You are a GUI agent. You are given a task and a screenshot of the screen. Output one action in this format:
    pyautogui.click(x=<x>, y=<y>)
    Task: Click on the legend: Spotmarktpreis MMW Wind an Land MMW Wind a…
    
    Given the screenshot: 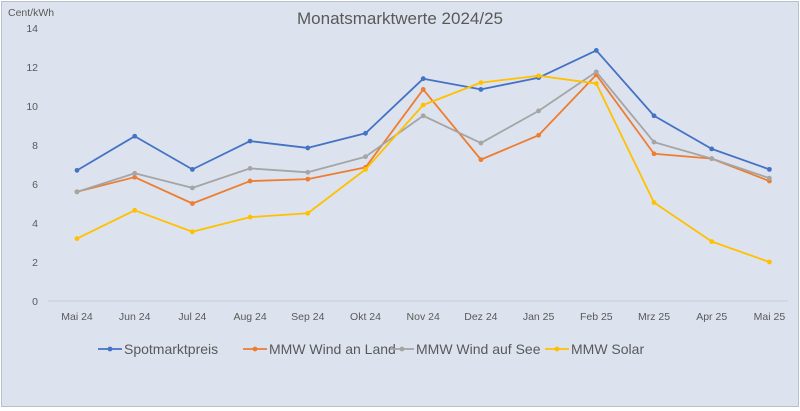 What is the action you would take?
    pyautogui.click(x=371, y=349)
    